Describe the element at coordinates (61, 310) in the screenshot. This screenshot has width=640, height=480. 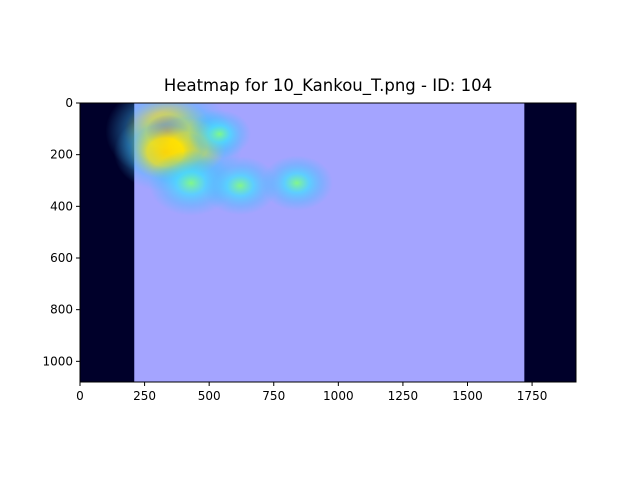
I see `y-tick-label: 800` at that location.